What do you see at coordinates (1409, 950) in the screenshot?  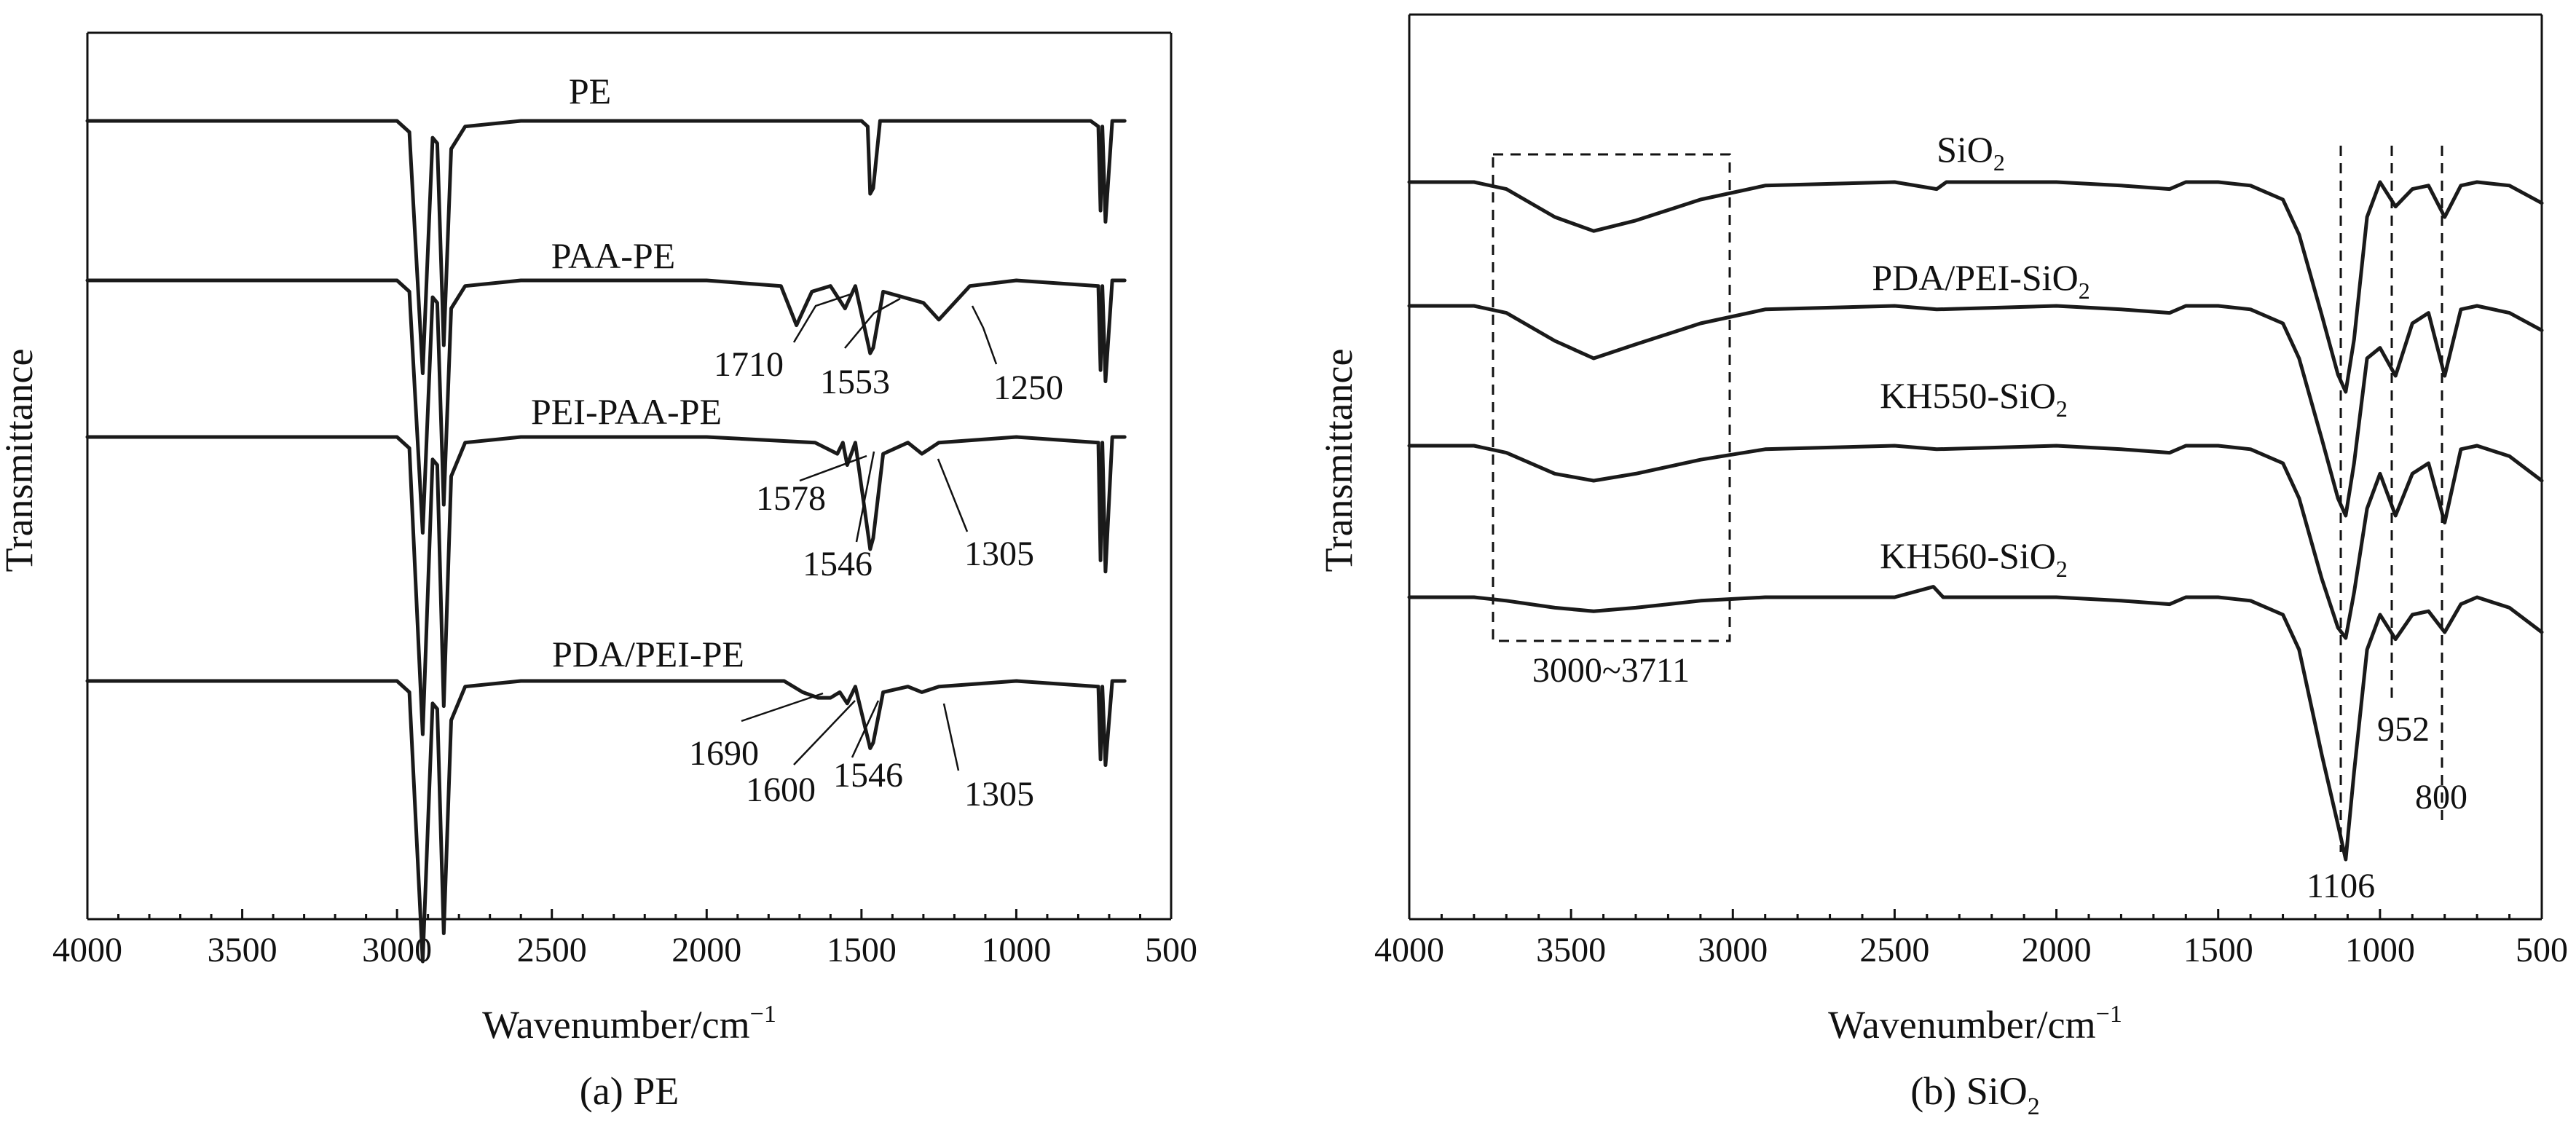 I see `panel-b-tick-label-4000: 4000` at bounding box center [1409, 950].